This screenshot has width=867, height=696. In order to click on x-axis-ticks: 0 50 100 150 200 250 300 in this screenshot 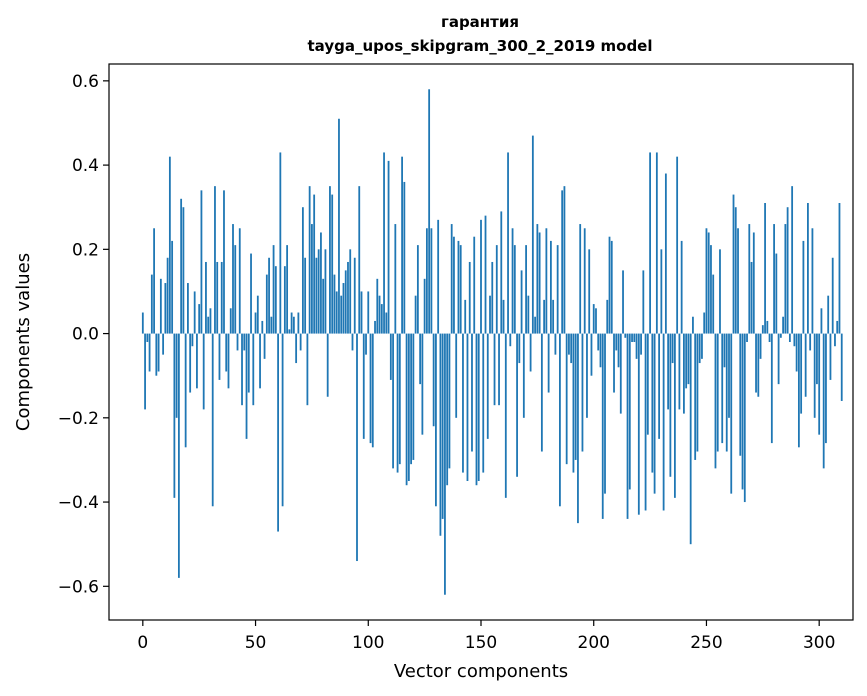, I will do `click(486, 636)`.